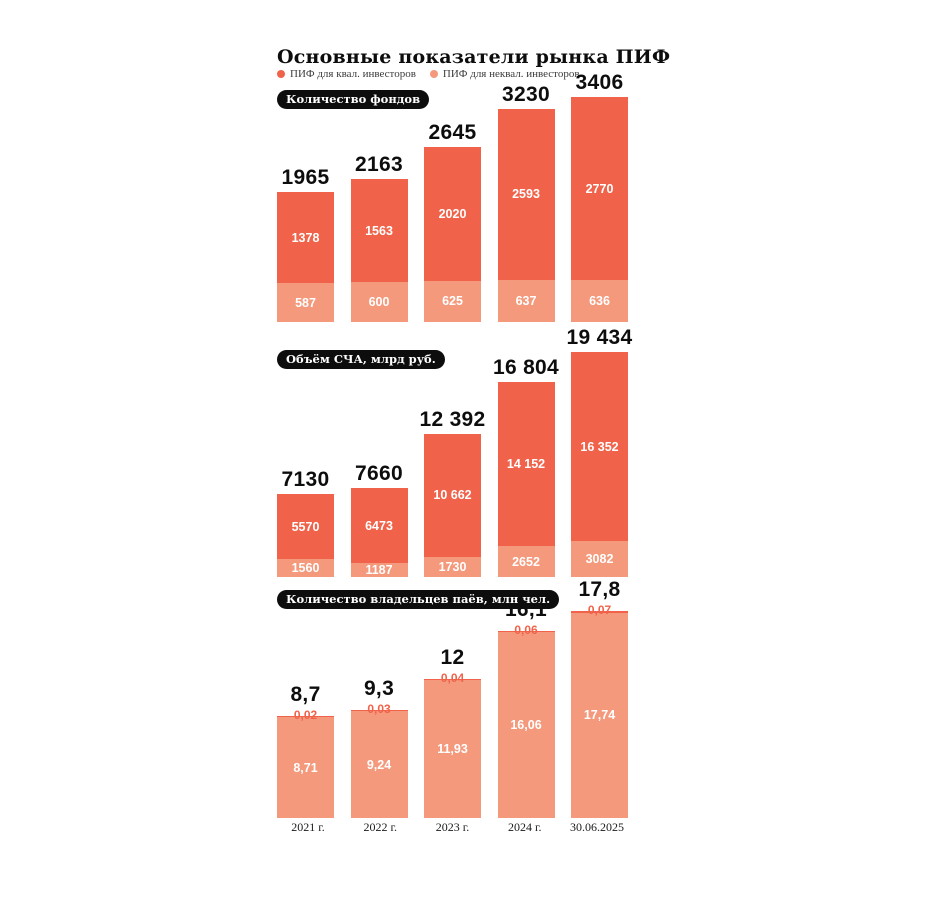  I want to click on bar-group: 7660 6473 1187, so click(379, 449).